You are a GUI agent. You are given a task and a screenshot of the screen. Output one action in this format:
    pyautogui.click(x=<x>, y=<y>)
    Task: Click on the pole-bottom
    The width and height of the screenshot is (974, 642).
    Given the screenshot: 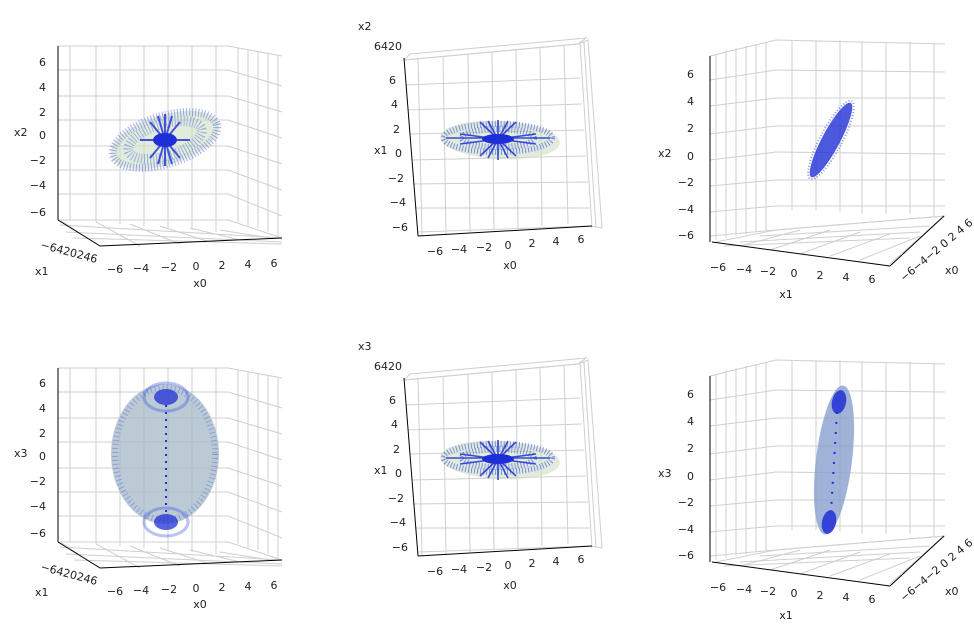 What is the action you would take?
    pyautogui.click(x=829, y=522)
    